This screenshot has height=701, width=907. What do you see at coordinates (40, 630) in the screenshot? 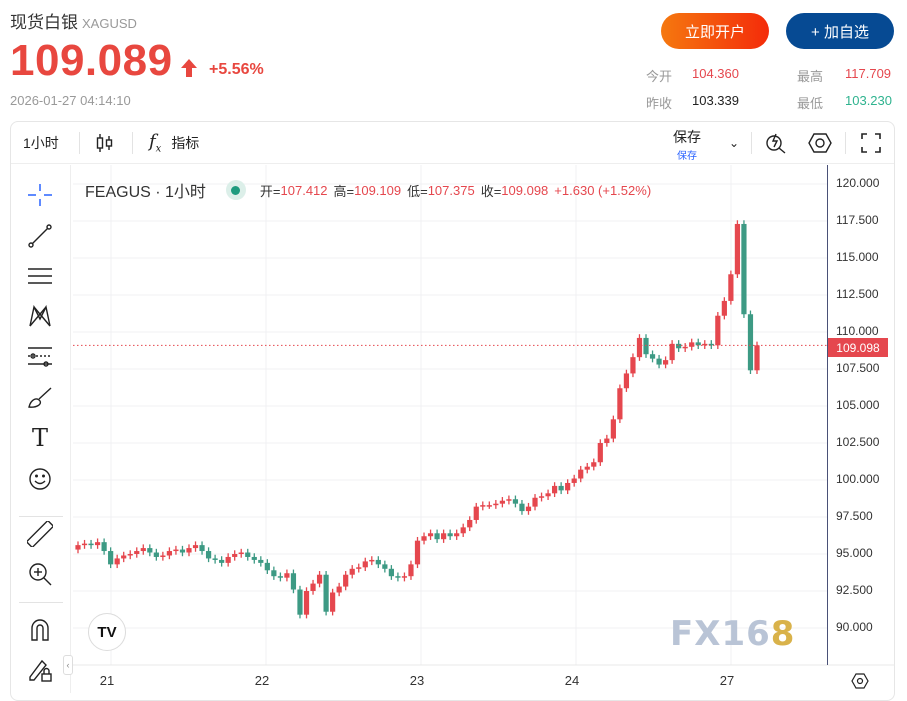
I see `magnet-tool` at bounding box center [40, 630].